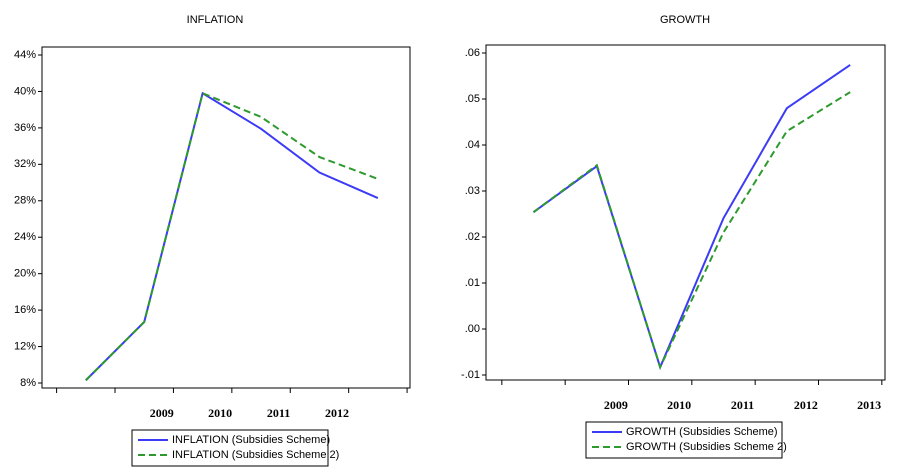 The height and width of the screenshot is (473, 920). What do you see at coordinates (706, 447) in the screenshot?
I see `legend-label: GROWTH (Subsidies Scheme 2)` at bounding box center [706, 447].